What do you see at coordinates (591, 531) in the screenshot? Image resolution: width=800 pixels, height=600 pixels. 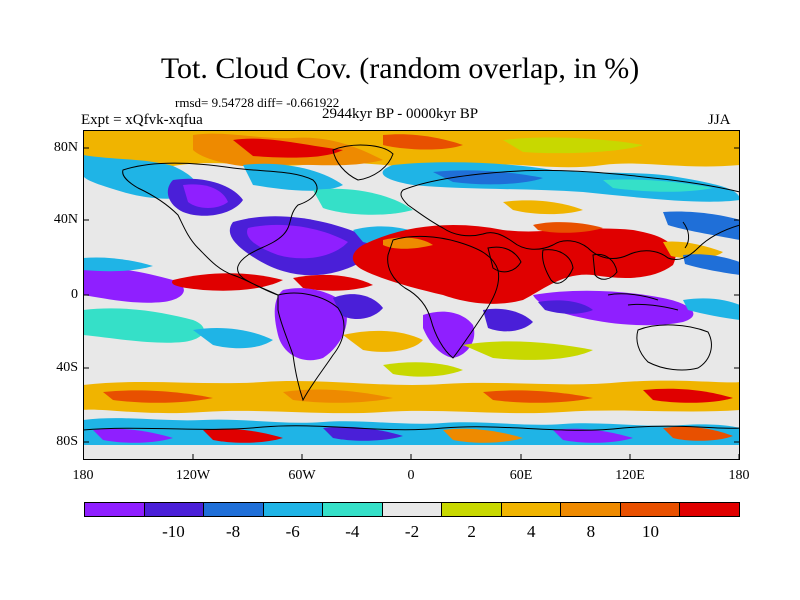 I see `colorbar-label: 8` at bounding box center [591, 531].